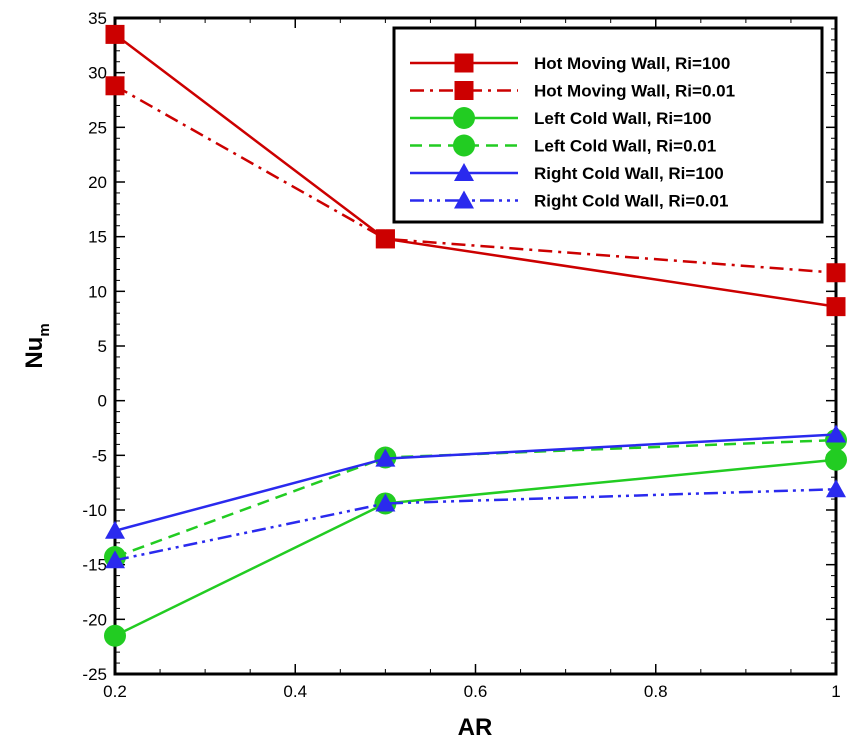  I want to click on legend-label: Hot Moving Wall, Ri=0.01, so click(634, 91).